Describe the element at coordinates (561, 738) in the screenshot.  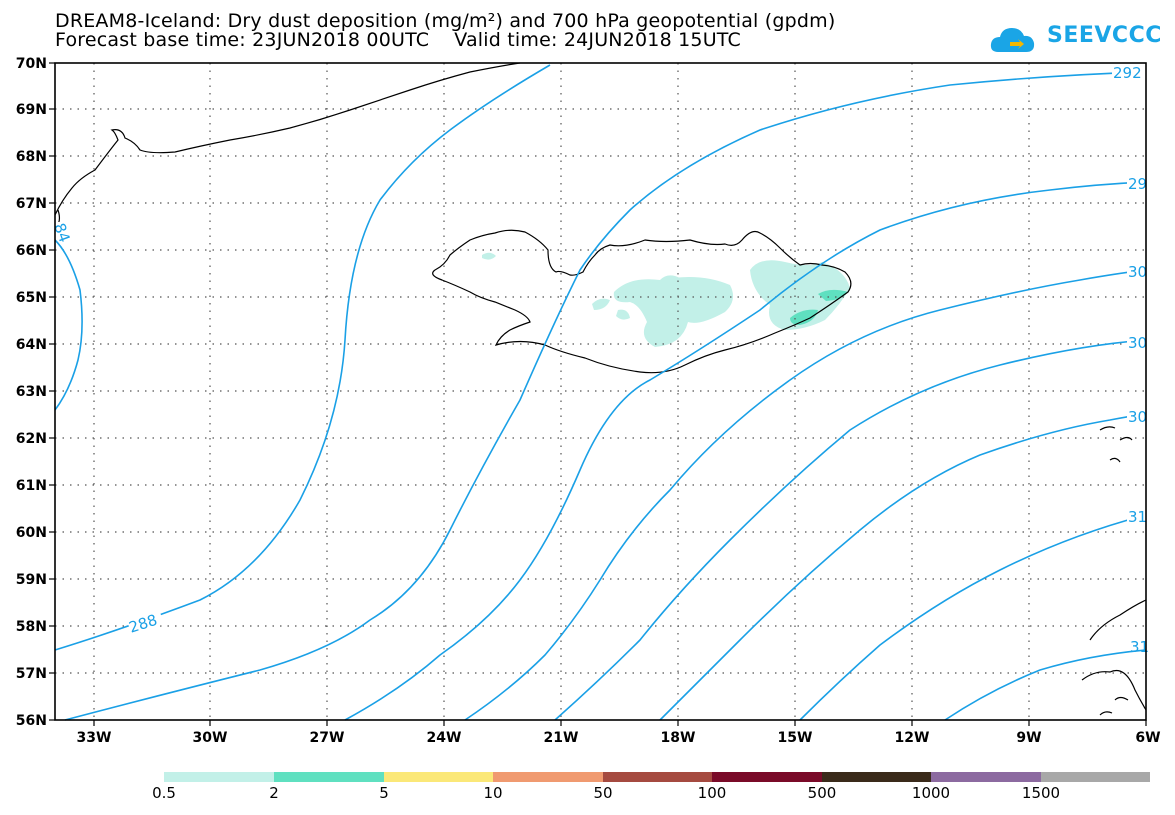
I see `lon-label: 21W` at that location.